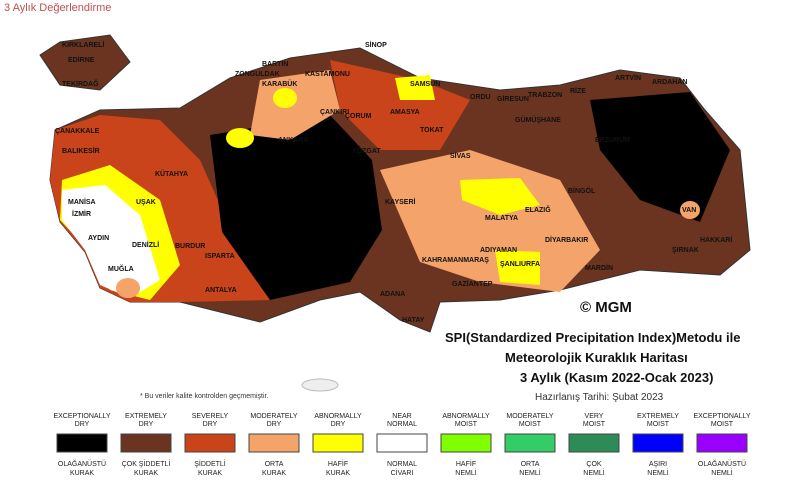  I want to click on city-label: GAZİANTEP, so click(472, 284).